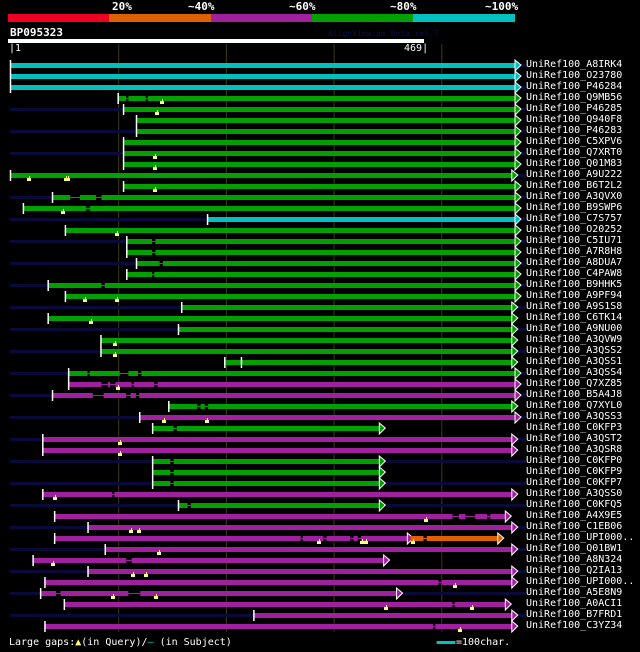 The height and width of the screenshot is (652, 640). What do you see at coordinates (574, 526) in the screenshot?
I see `hit-label: UniRef100_C1EB06` at bounding box center [574, 526].